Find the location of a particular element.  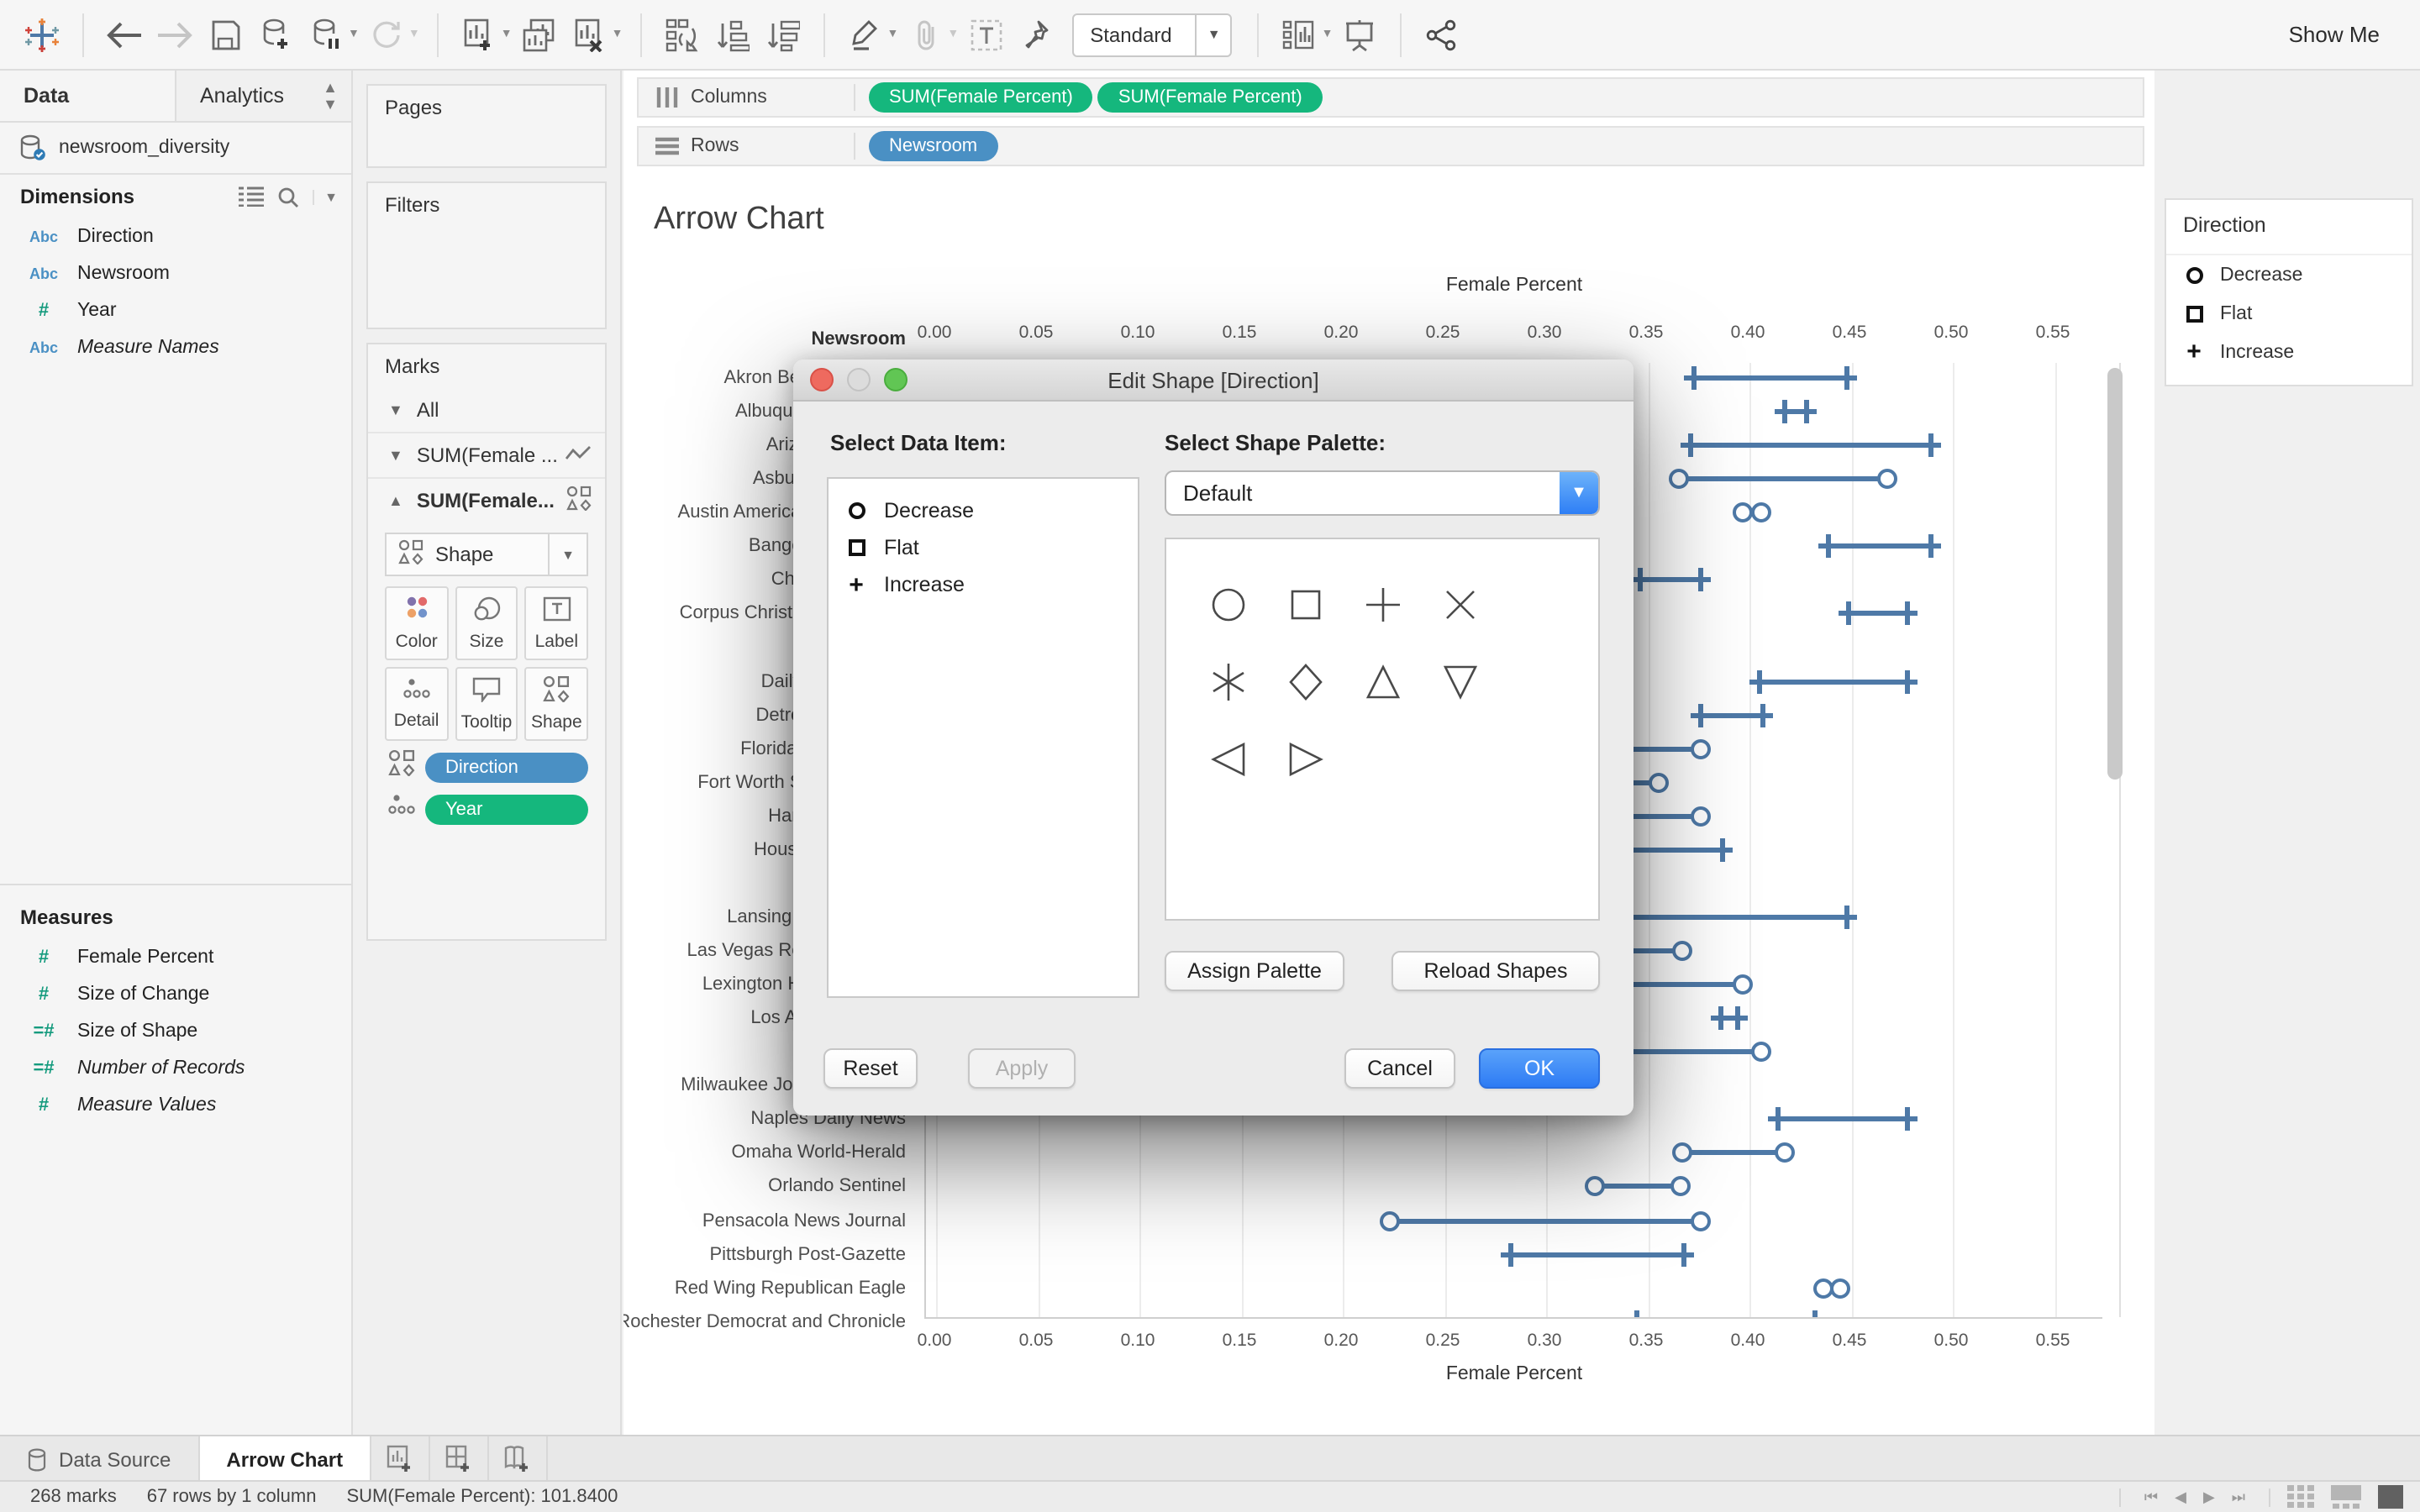

refresh-icon is located at coordinates (386, 34).